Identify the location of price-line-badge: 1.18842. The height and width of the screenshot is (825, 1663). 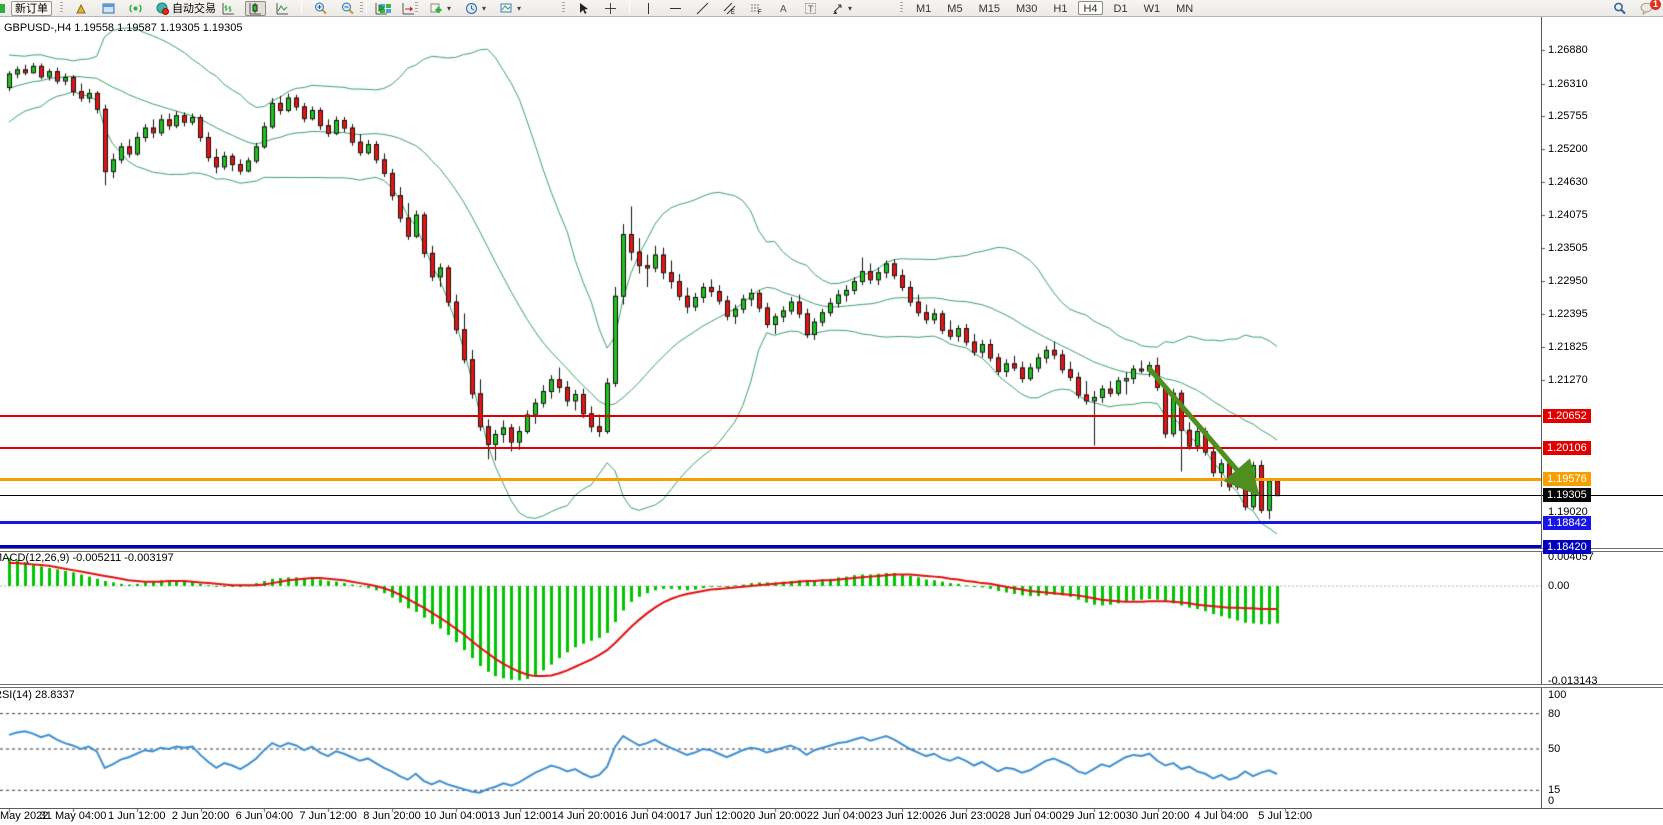
(1567, 522).